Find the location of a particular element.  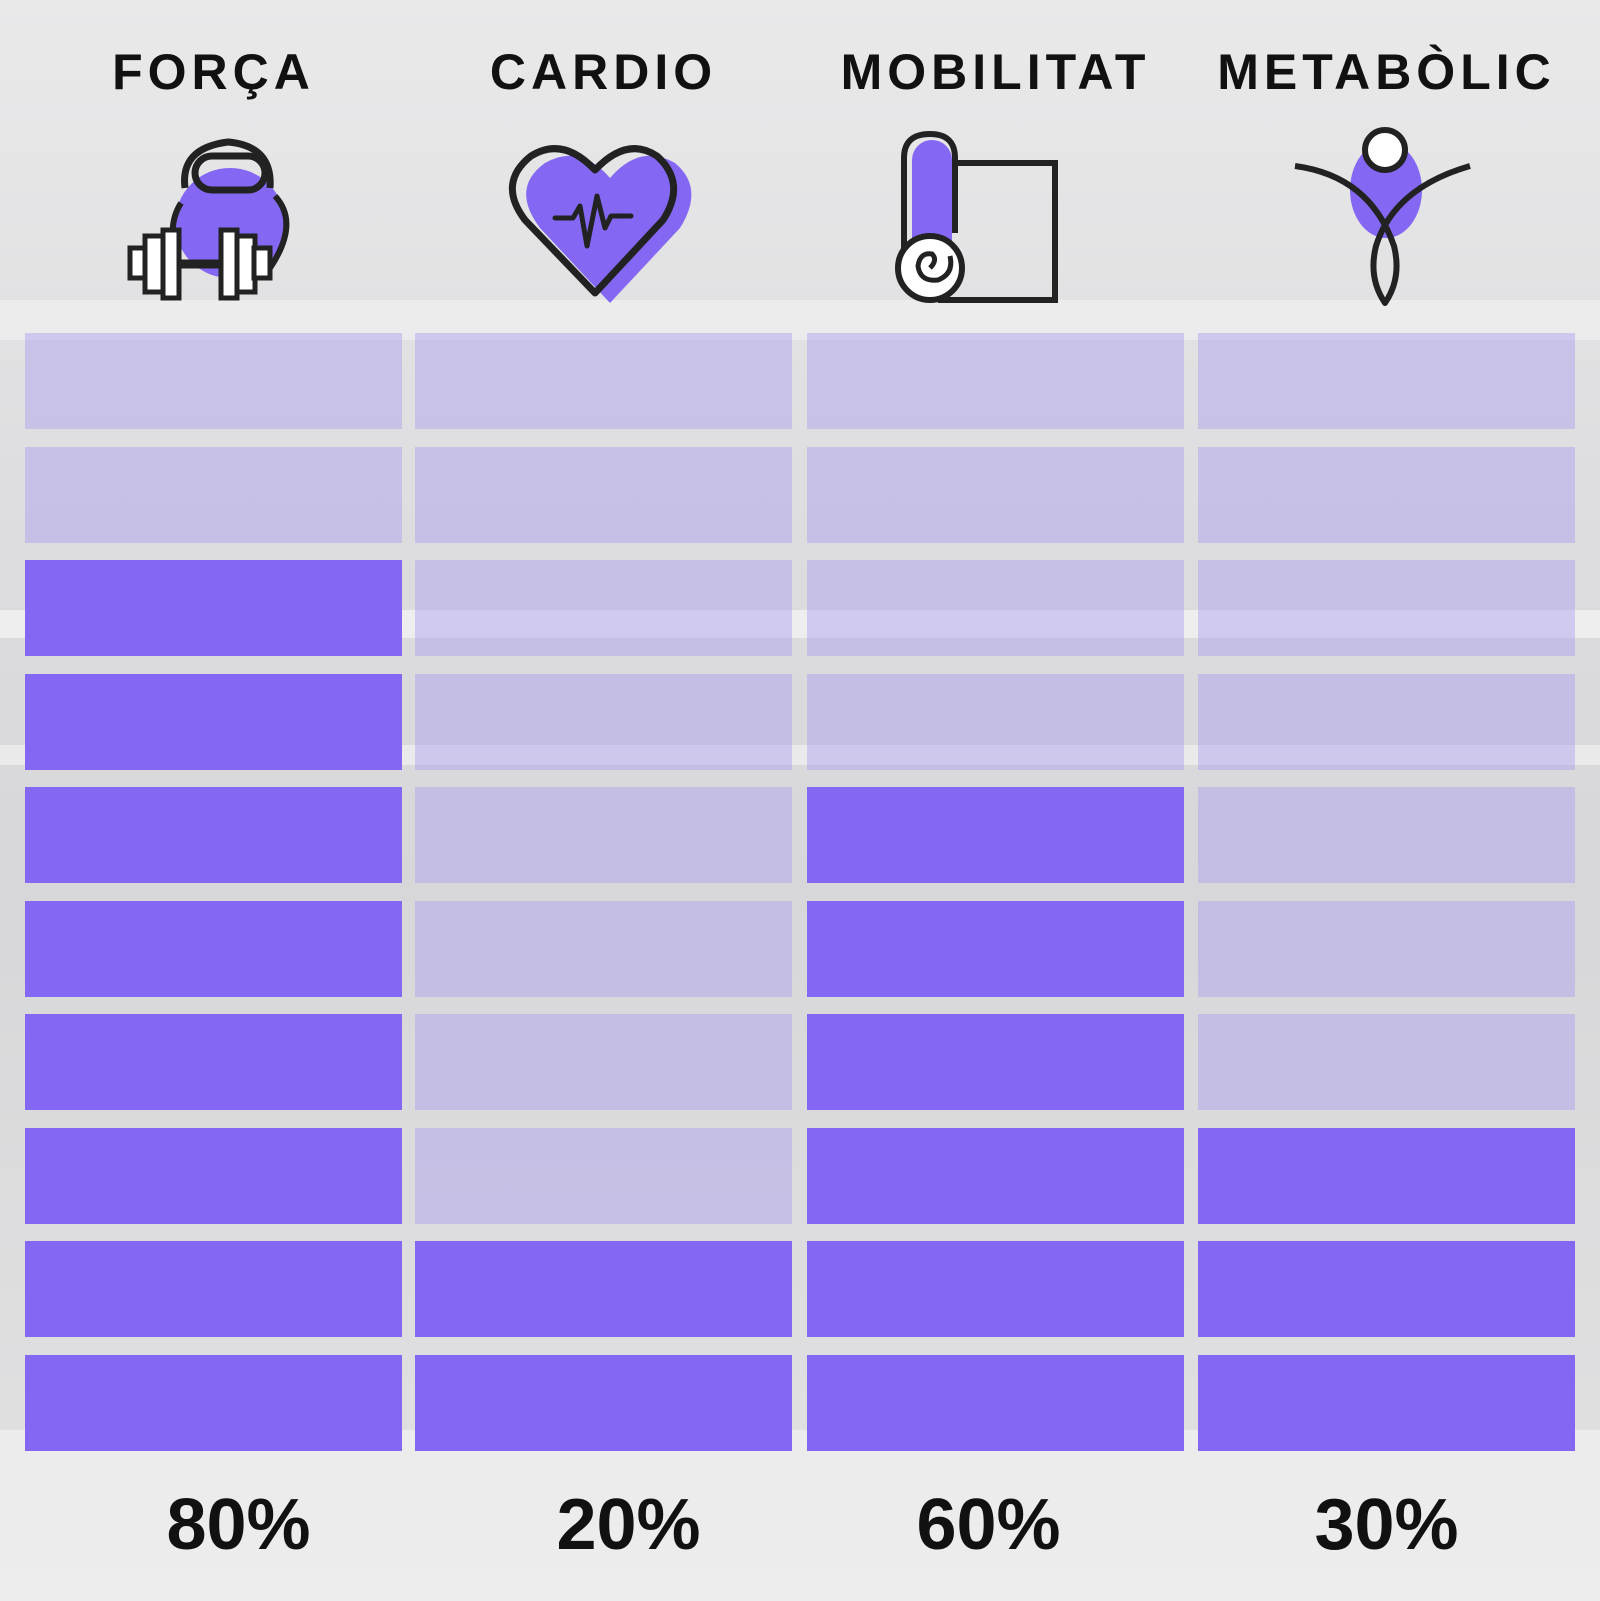

category-label-metabolic: METABÒLIC is located at coordinates (1386, 72).